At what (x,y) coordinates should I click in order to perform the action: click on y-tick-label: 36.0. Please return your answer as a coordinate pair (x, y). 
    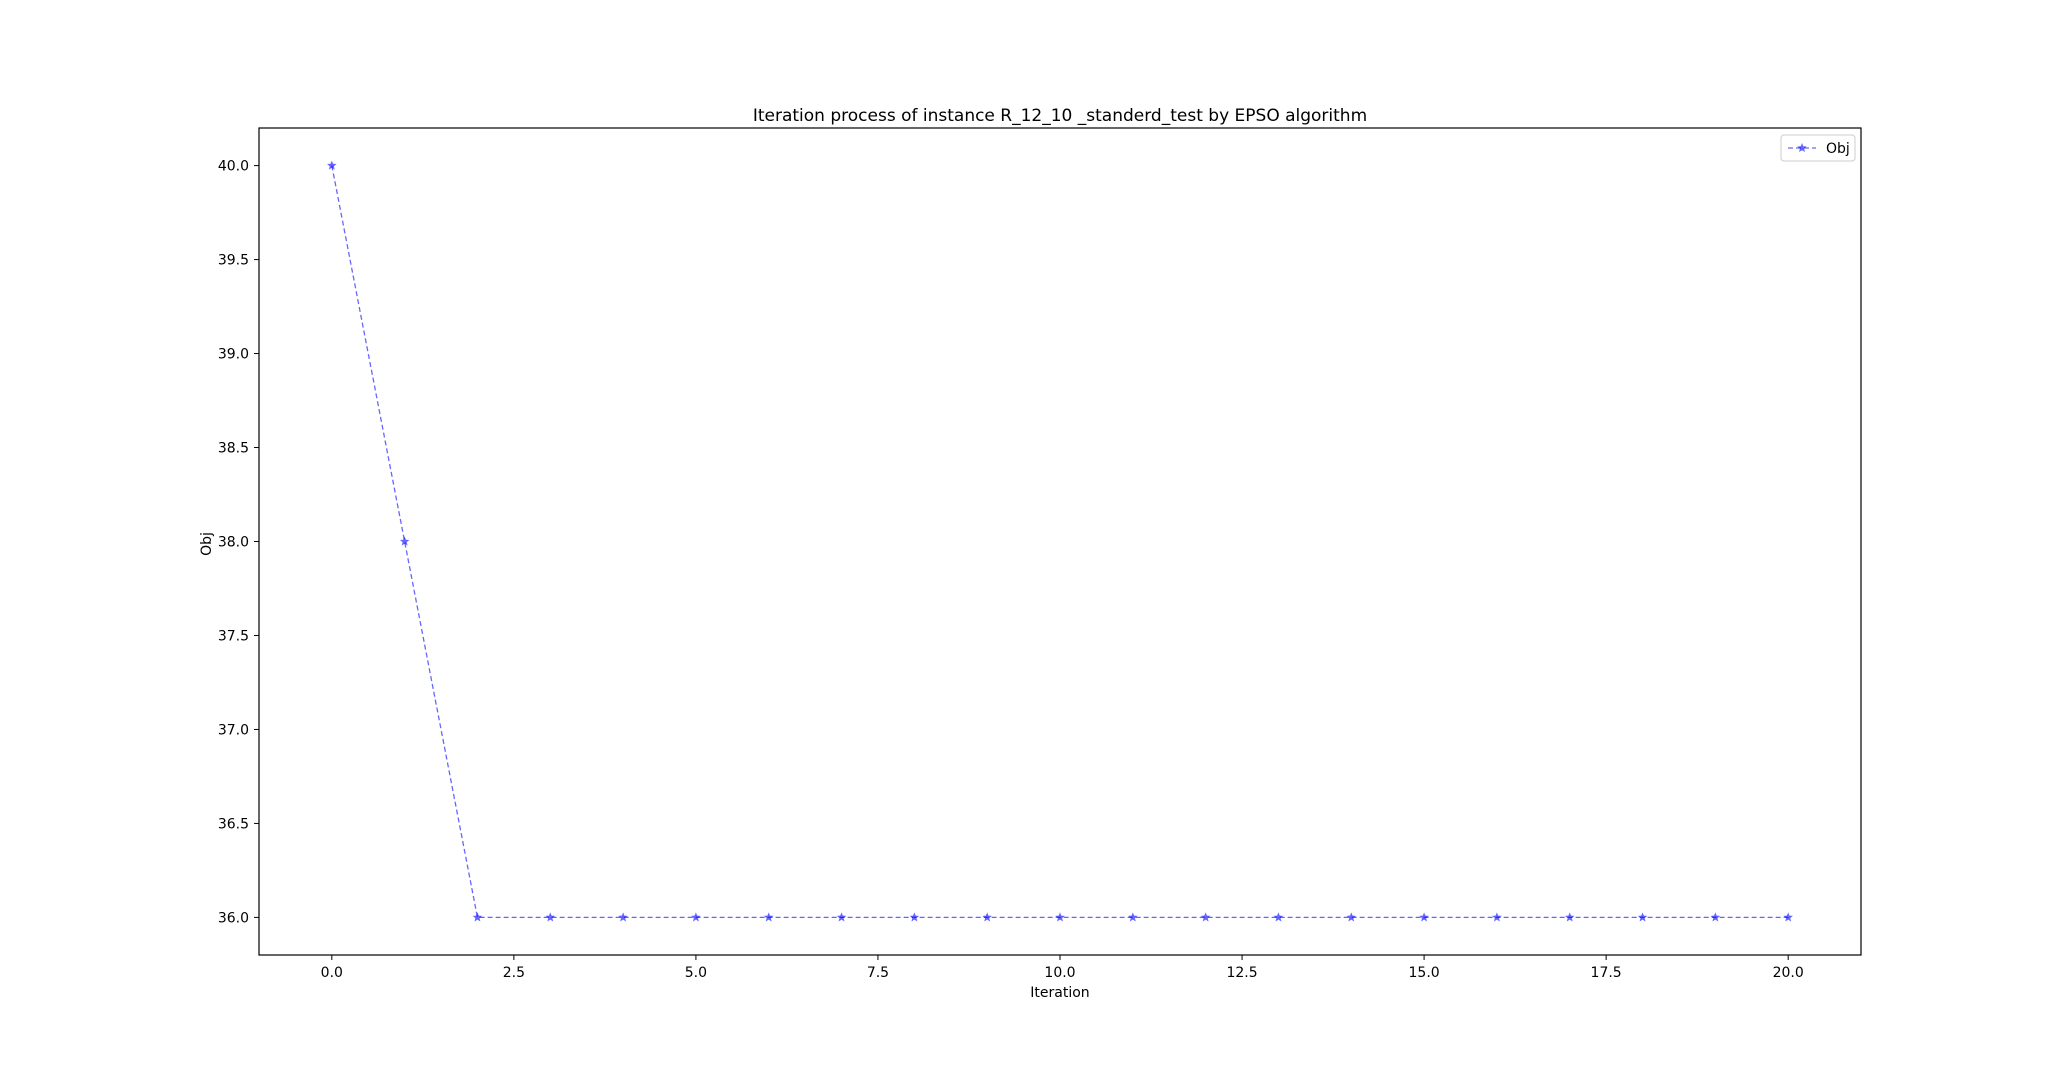
    Looking at the image, I should click on (233, 918).